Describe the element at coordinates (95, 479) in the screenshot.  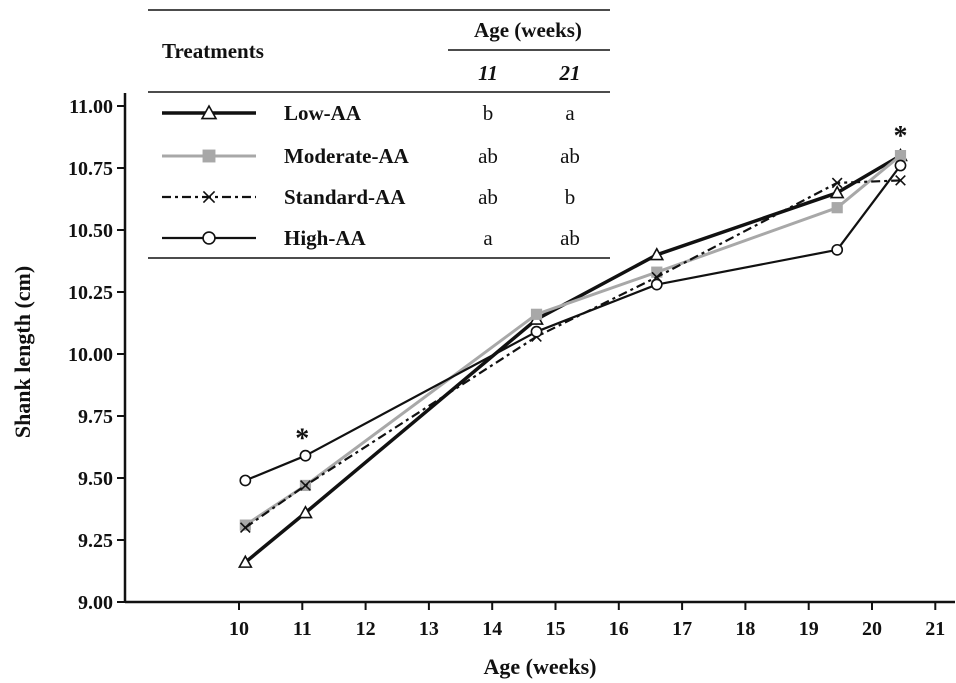
I see `y-tick-label: 9.50` at that location.